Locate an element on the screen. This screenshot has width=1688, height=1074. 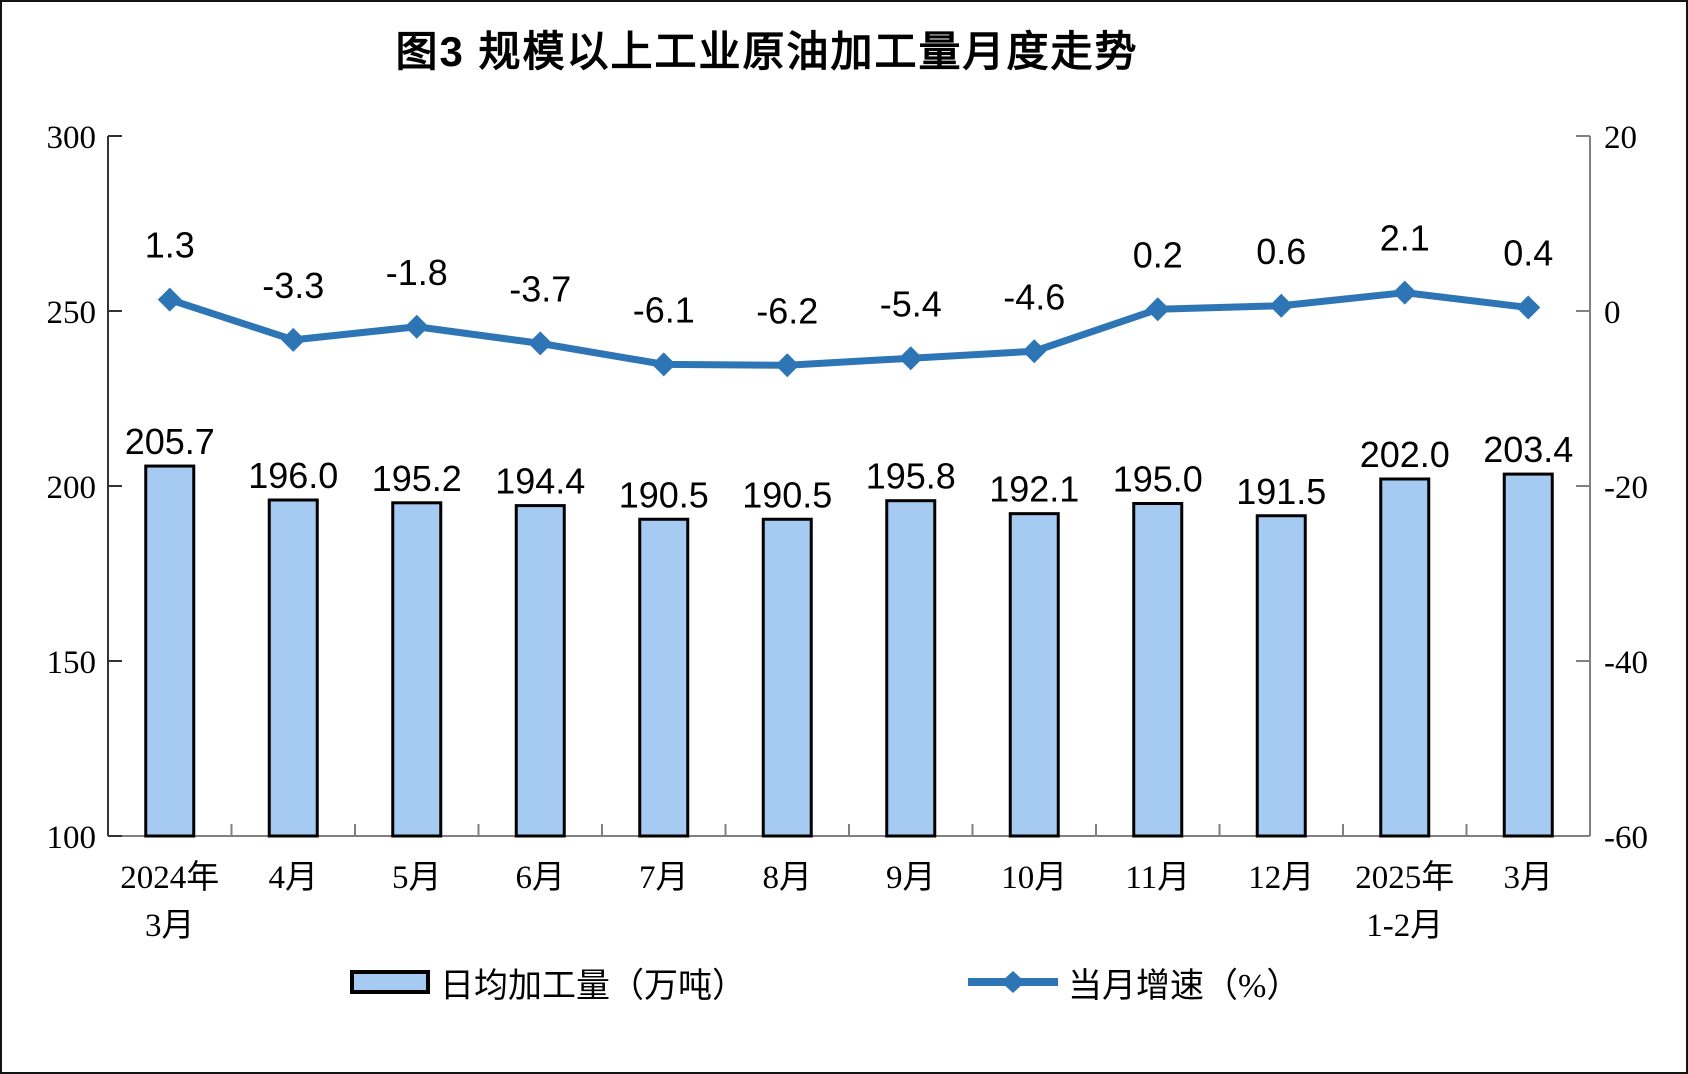
x-axis-category-label: 7月 is located at coordinates (664, 878).